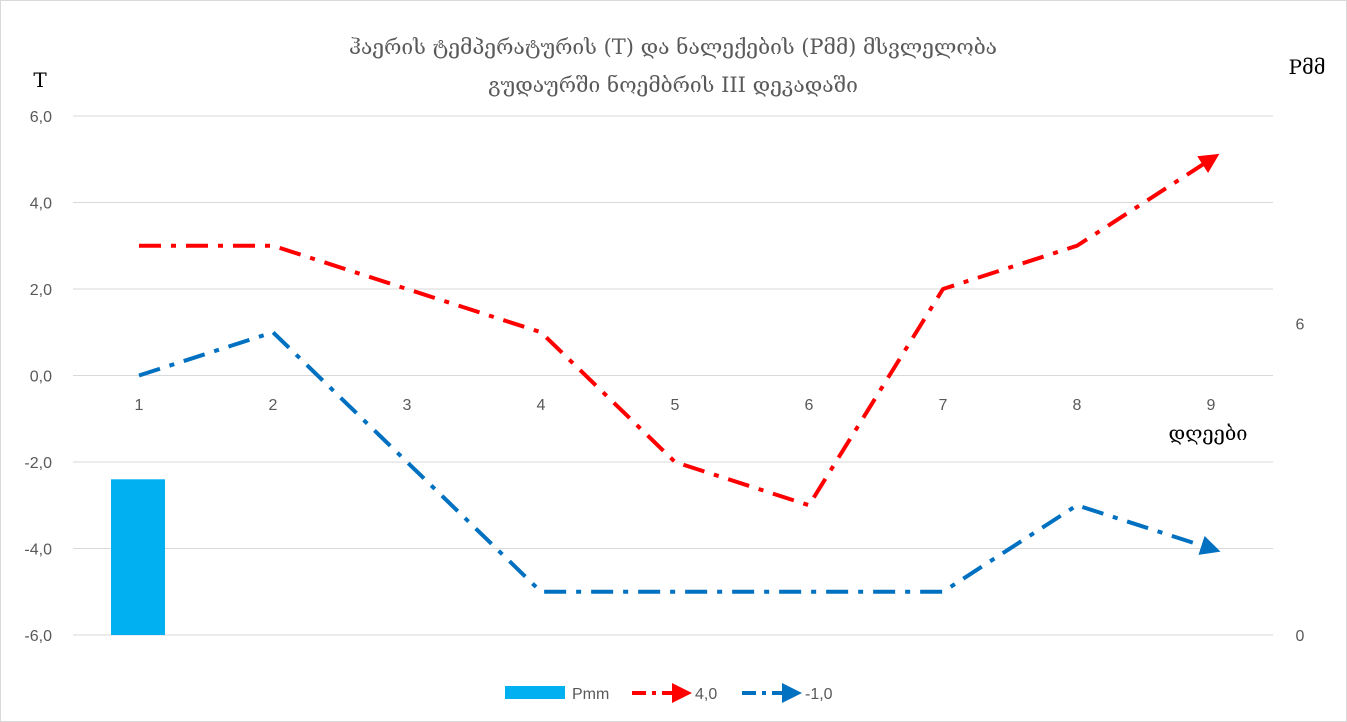  Describe the element at coordinates (706, 694) in the screenshot. I see `legend-label: 4,0` at that location.